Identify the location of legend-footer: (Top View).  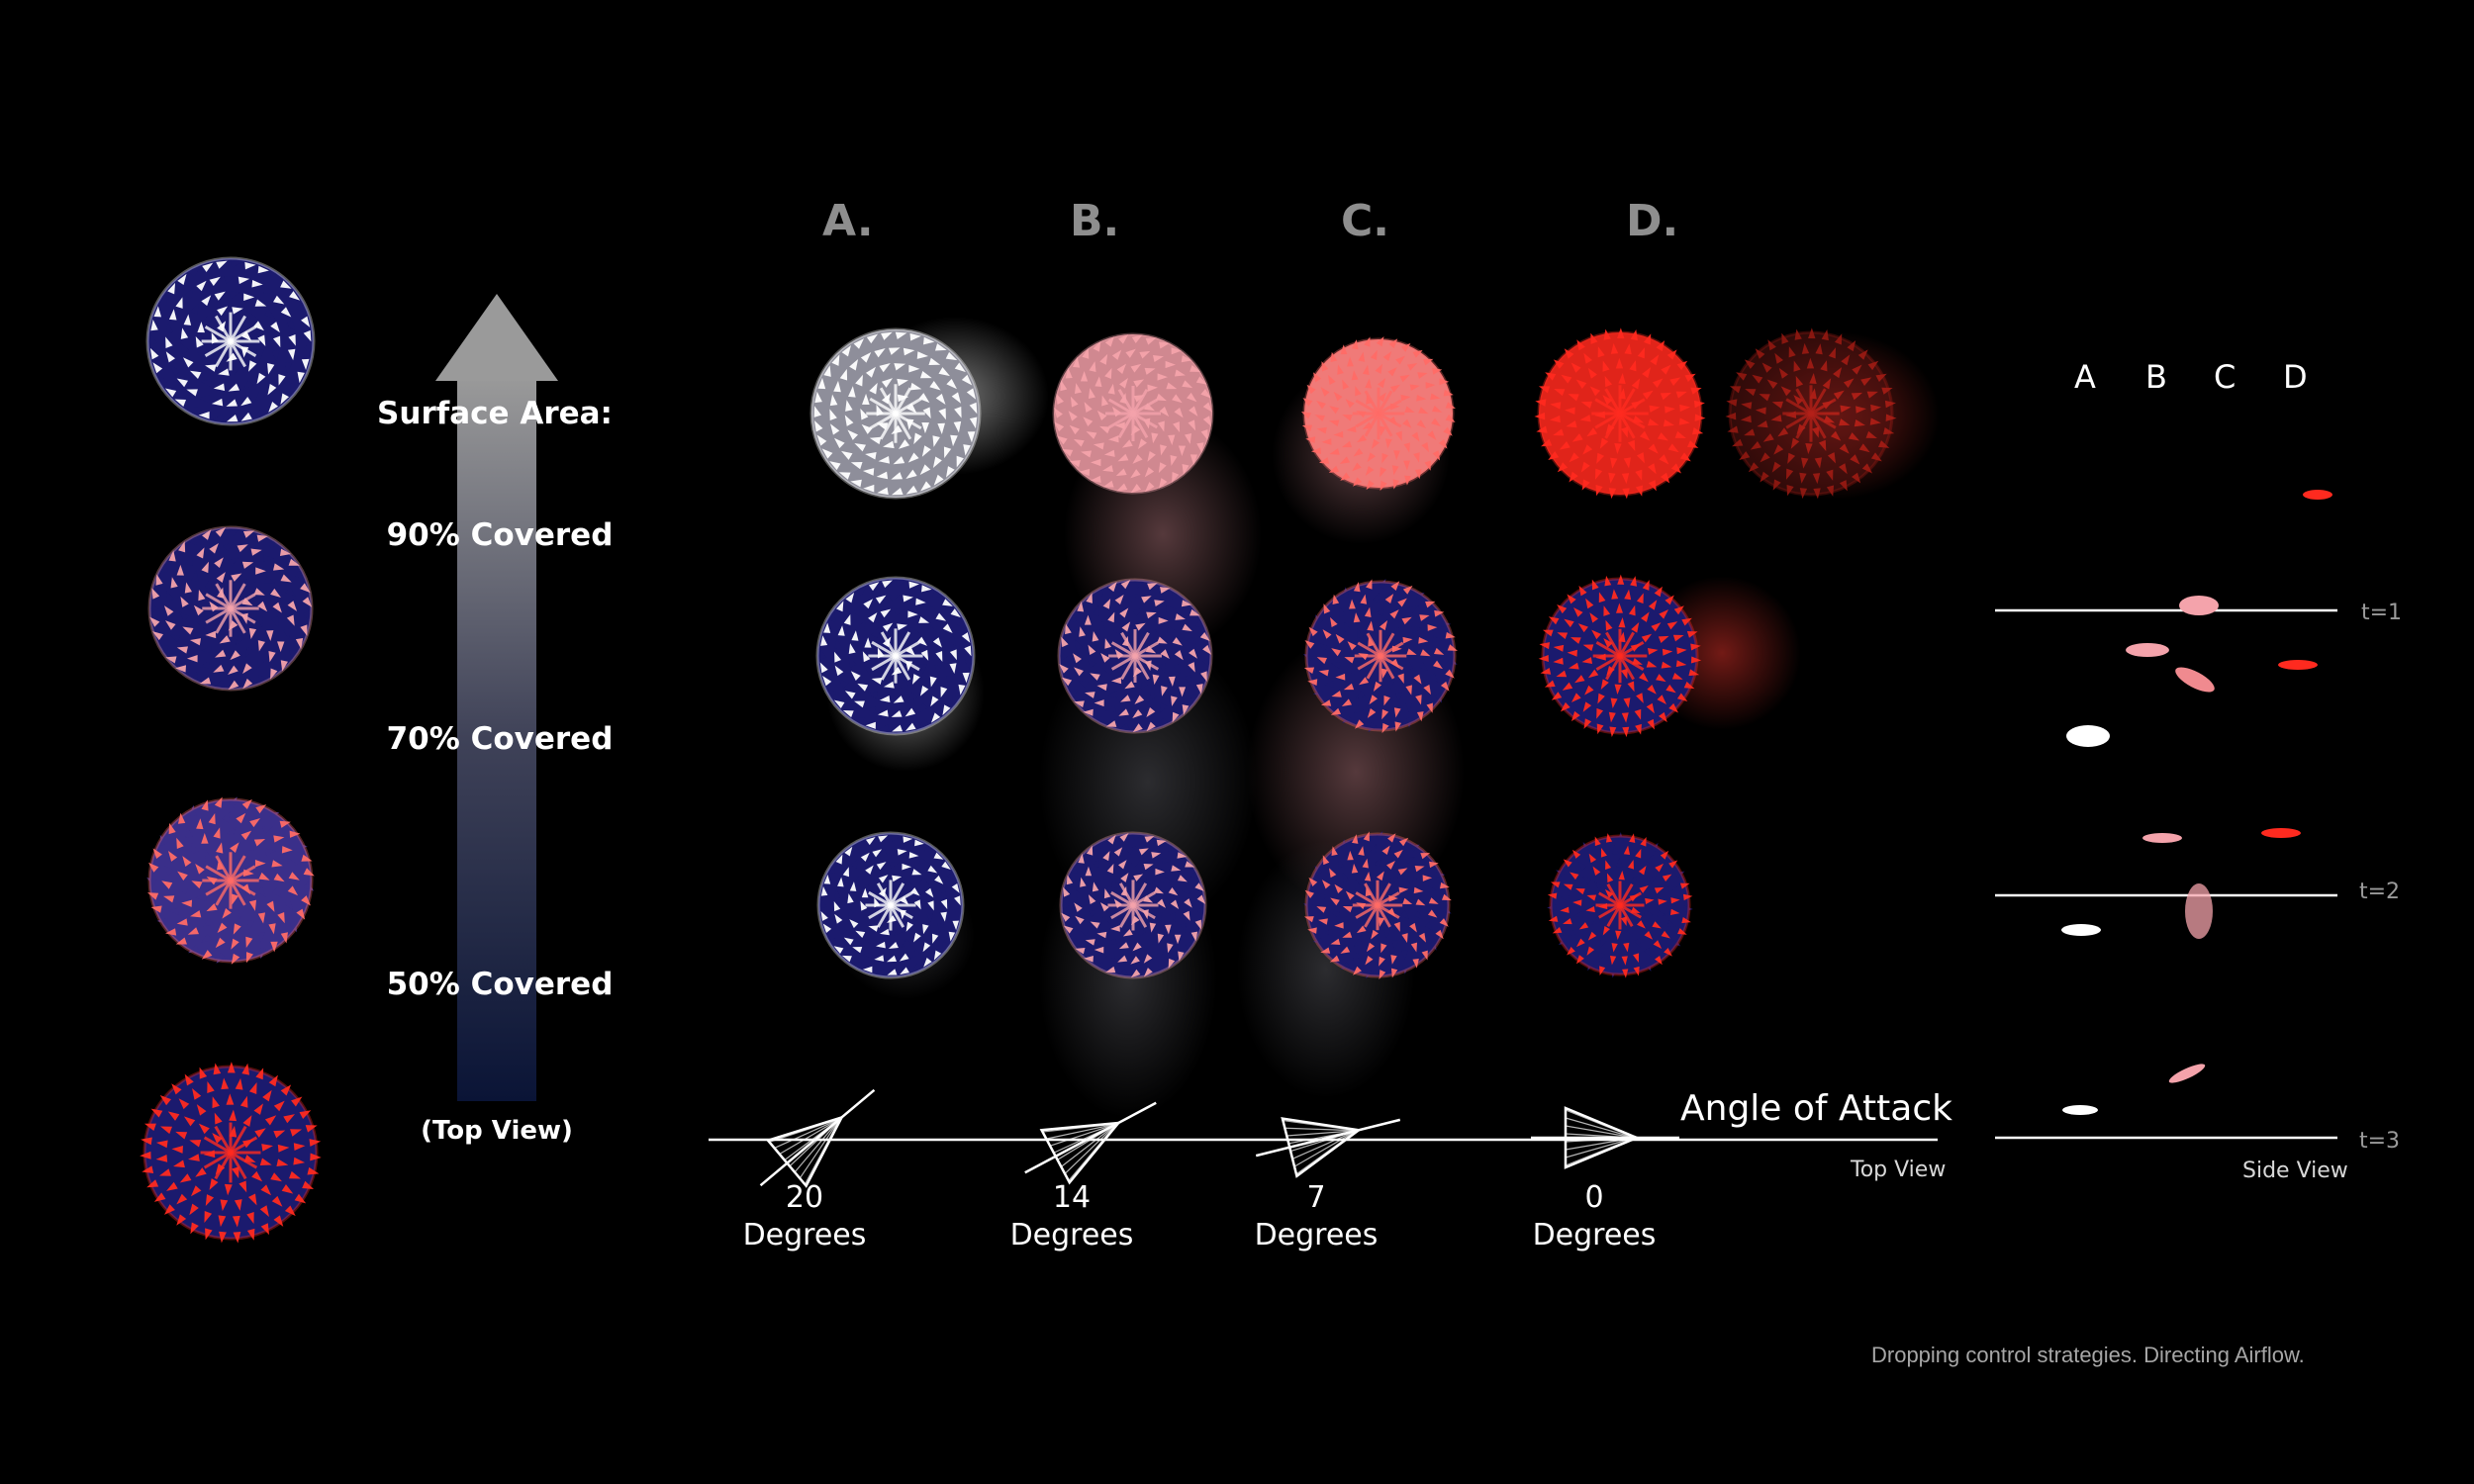
(497, 1131).